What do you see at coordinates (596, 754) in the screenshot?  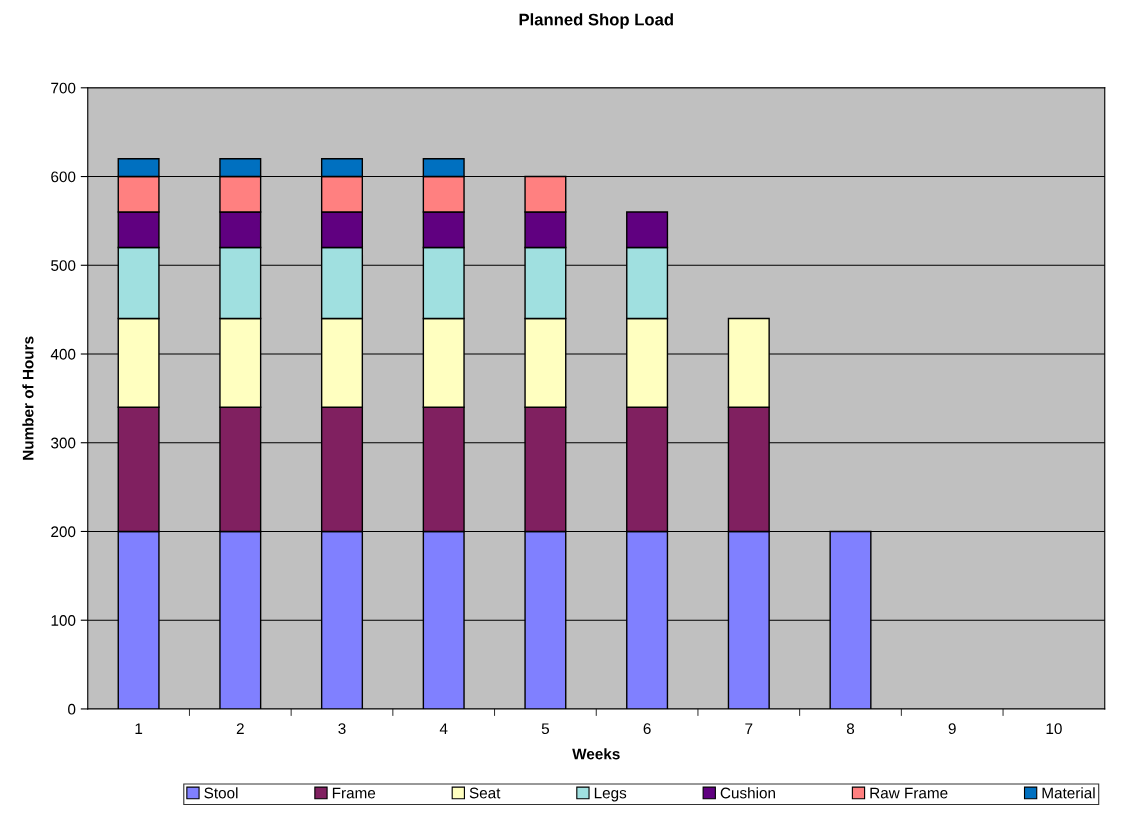 I see `x-axis-title: Weeks` at bounding box center [596, 754].